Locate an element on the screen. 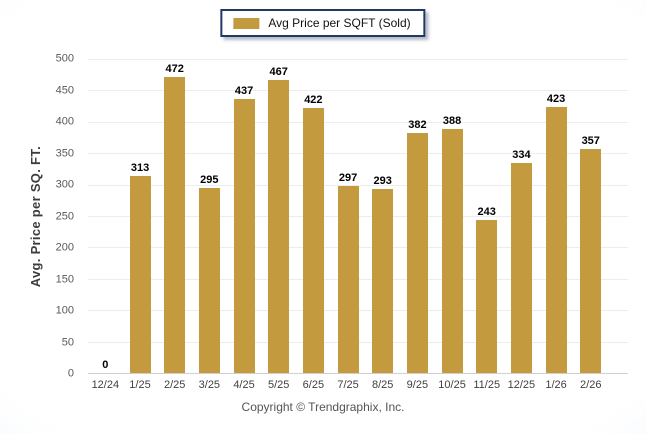  bar-slot-6/25: 422 is located at coordinates (313, 216).